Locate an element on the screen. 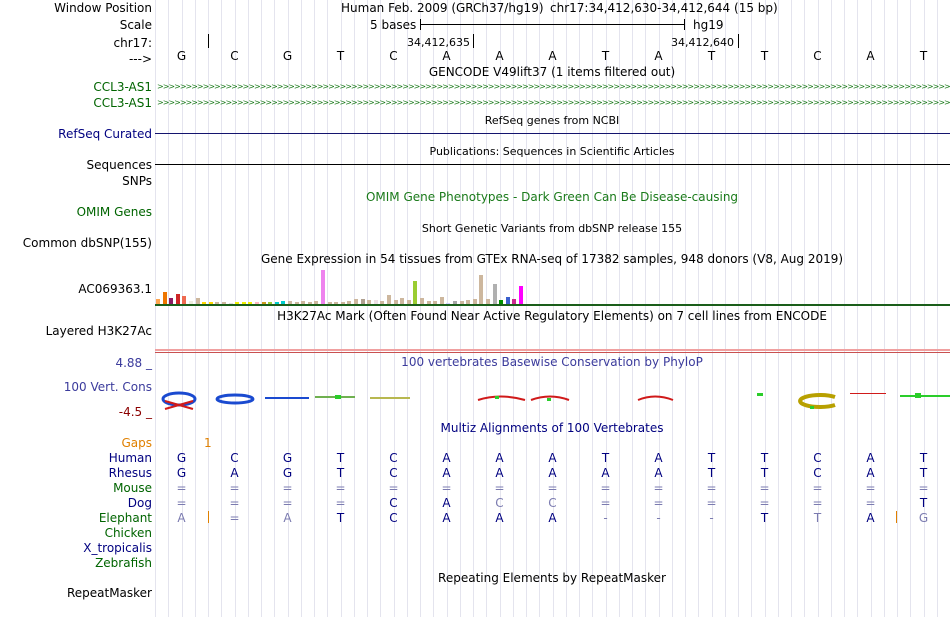 This screenshot has height=617, width=950. dog-base-13: = is located at coordinates (870, 503).